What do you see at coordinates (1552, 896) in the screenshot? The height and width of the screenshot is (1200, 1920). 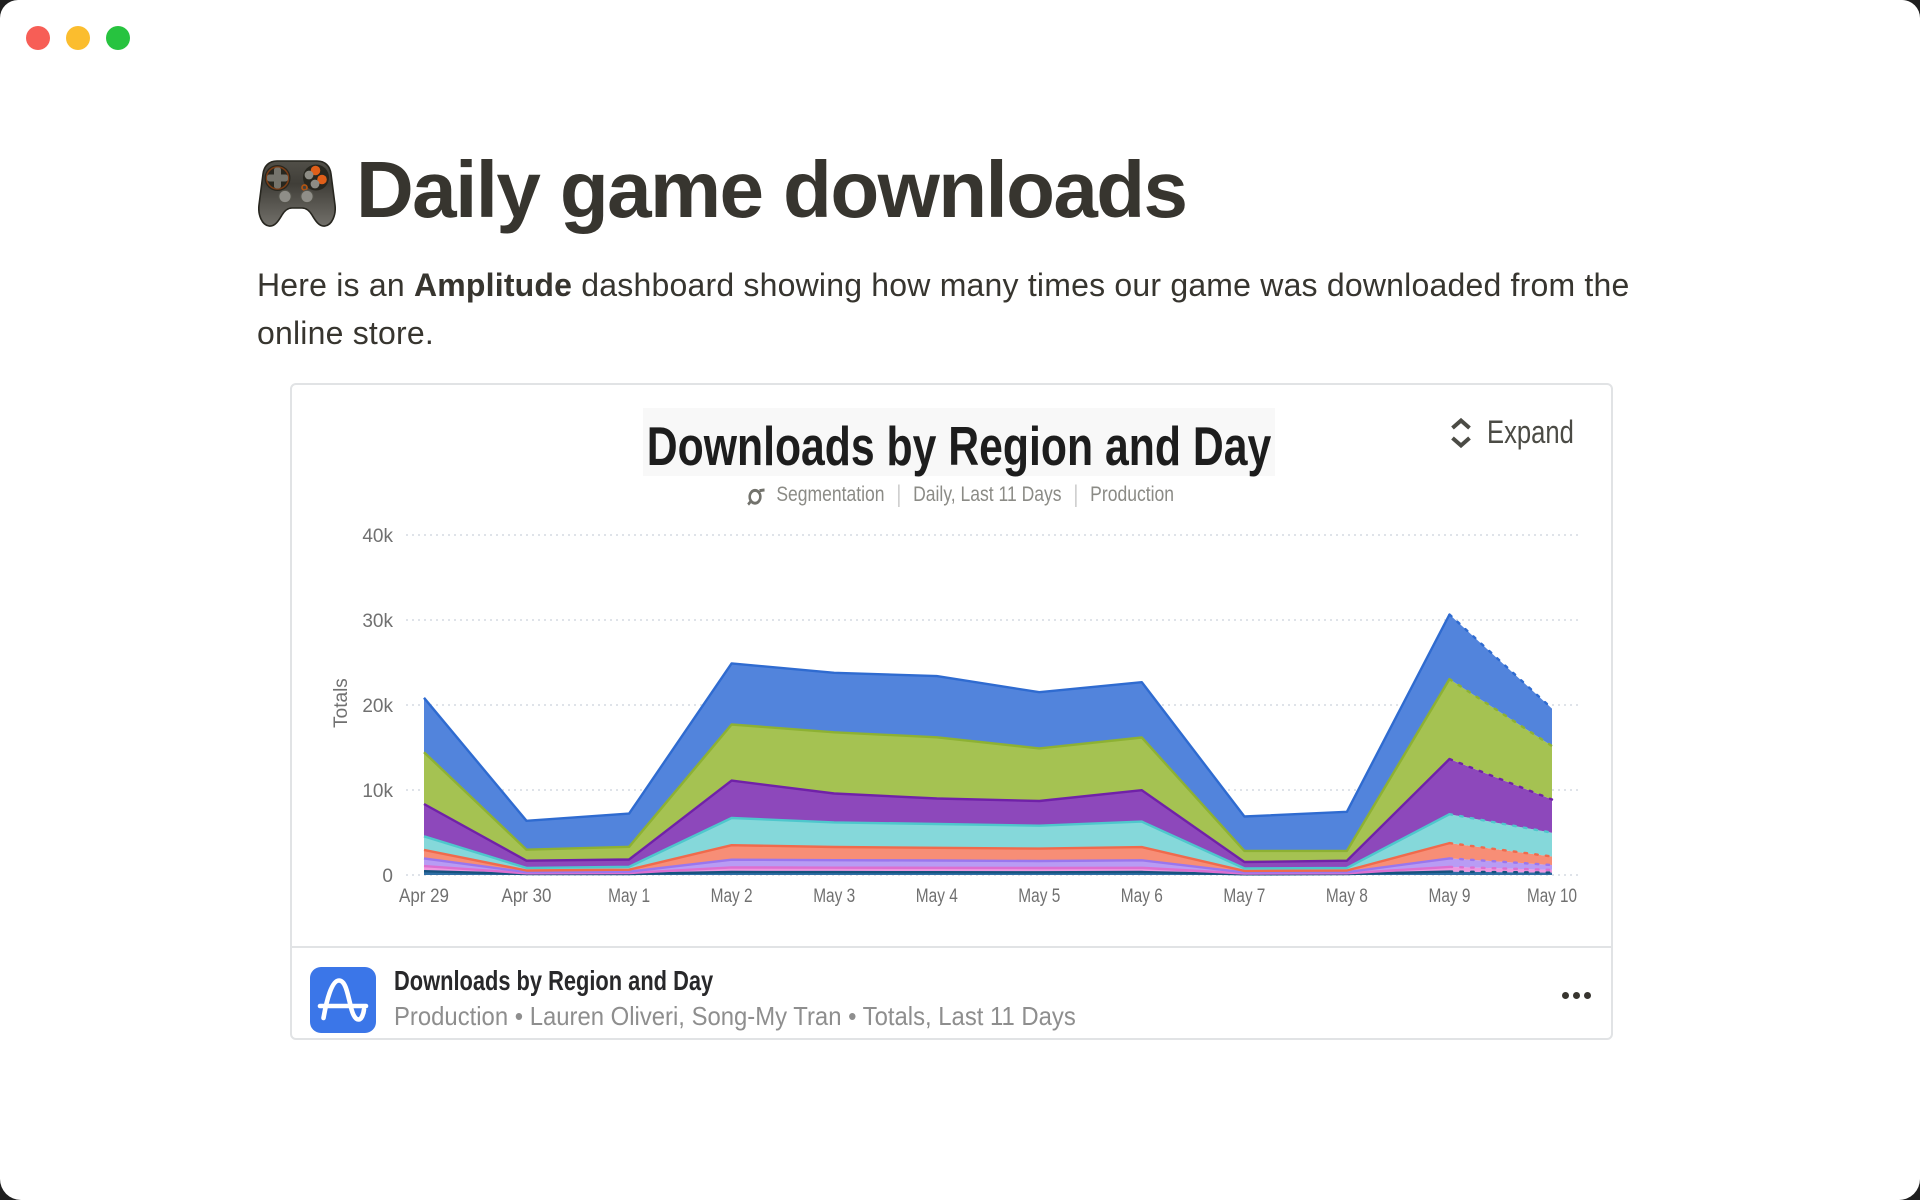 I see `svg-text: May 10` at bounding box center [1552, 896].